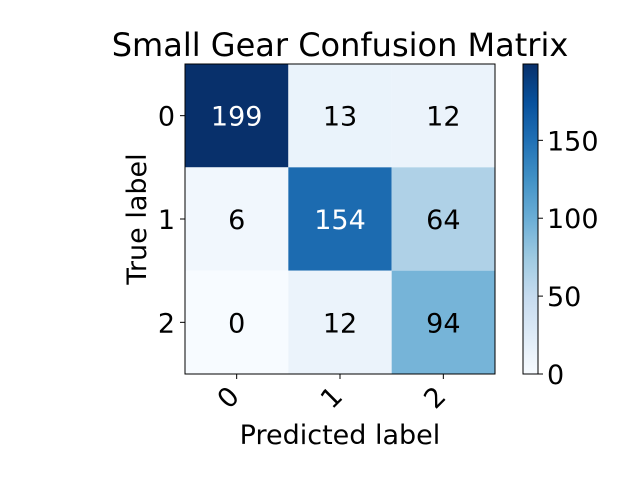  I want to click on cell-value-label: 94, so click(443, 323).